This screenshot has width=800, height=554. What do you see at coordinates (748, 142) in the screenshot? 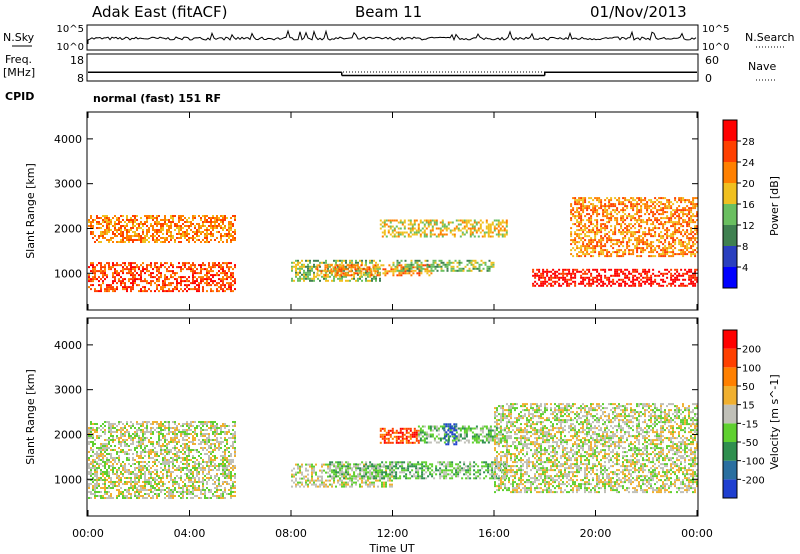
I see `colorbar-tick-label: 28` at bounding box center [748, 142].